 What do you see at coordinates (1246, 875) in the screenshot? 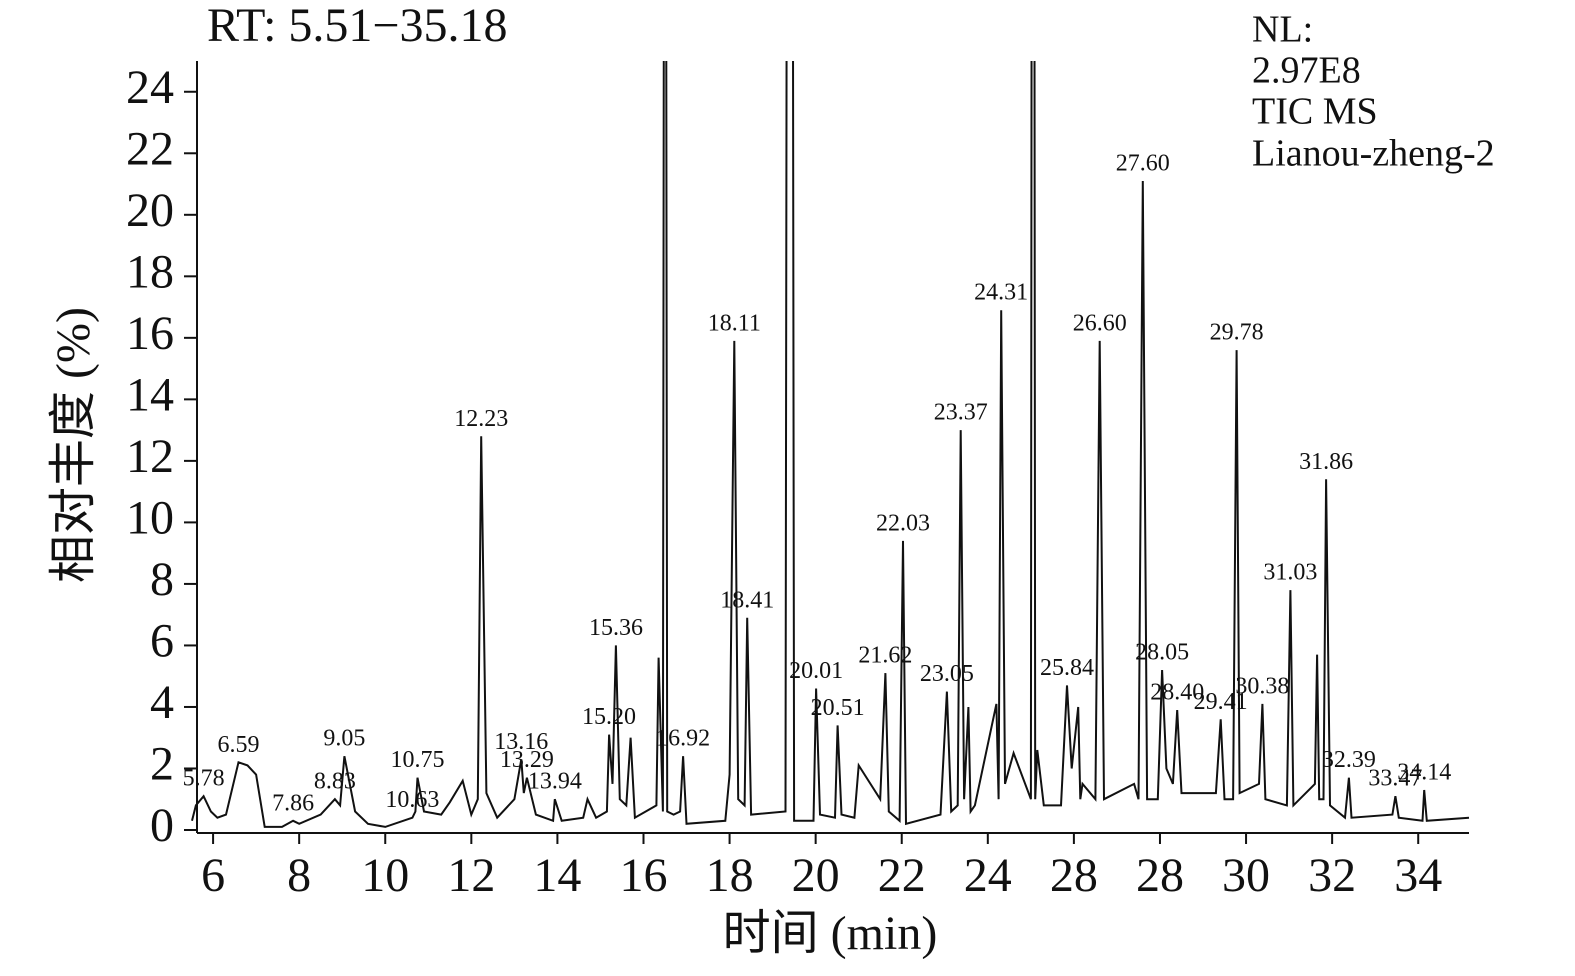
I see `x-tick-label: 30` at bounding box center [1246, 875].